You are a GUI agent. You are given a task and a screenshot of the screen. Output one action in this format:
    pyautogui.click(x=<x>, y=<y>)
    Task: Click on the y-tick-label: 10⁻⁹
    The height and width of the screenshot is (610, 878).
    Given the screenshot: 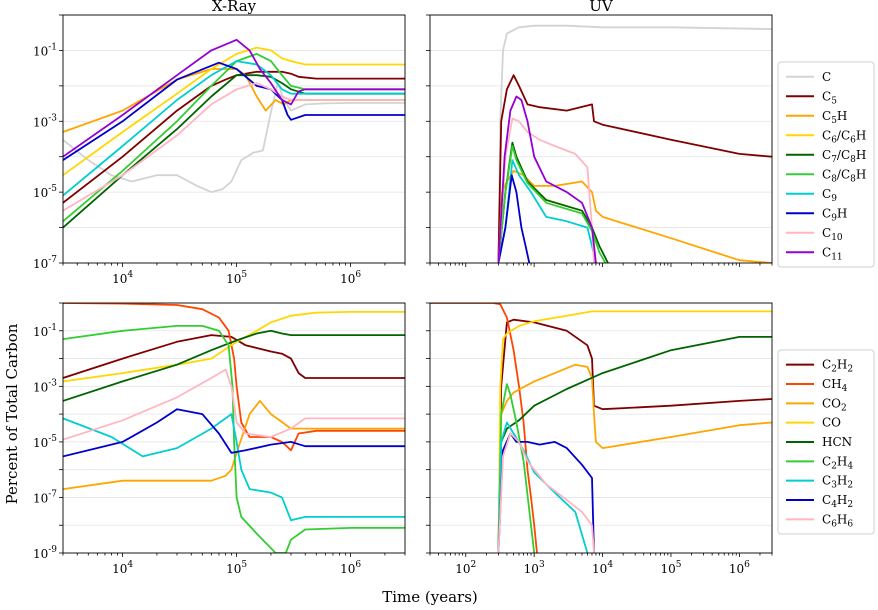 What is the action you would take?
    pyautogui.click(x=45, y=553)
    